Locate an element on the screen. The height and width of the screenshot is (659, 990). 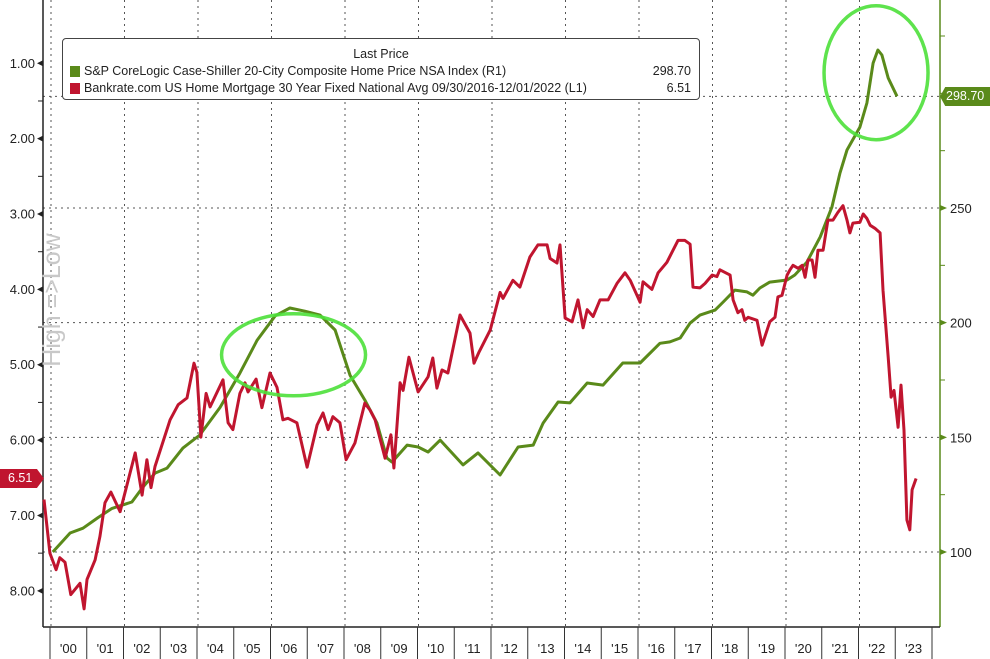
left-tick-label: 3.00 is located at coordinates (22, 214).